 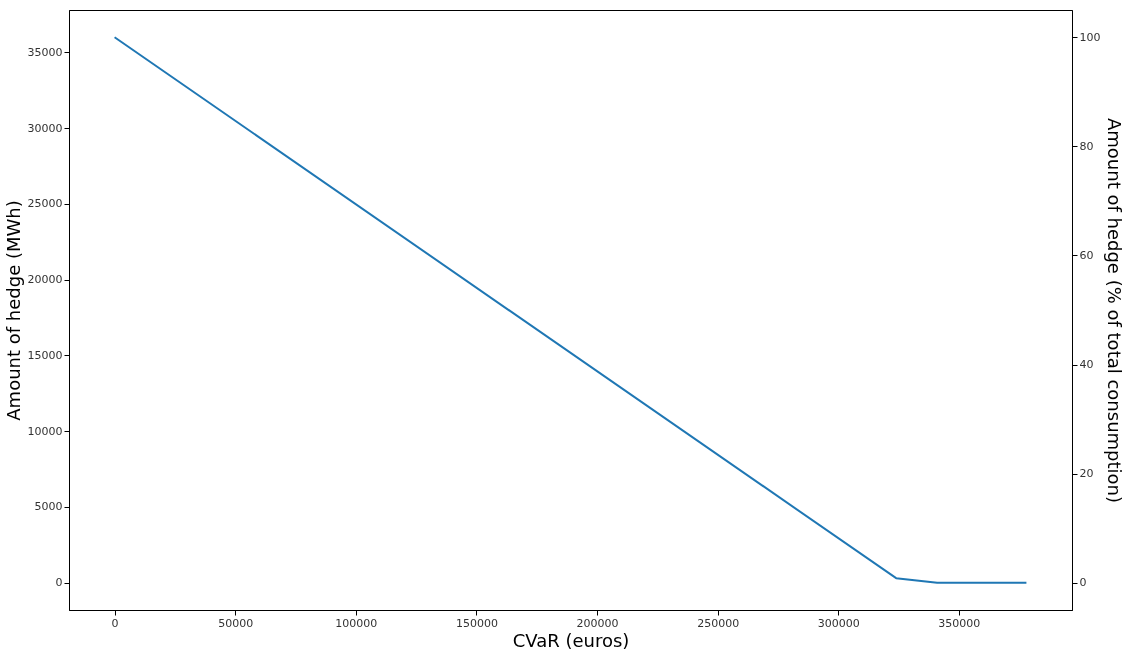 I want to click on x-tick-label: 300000, so click(x=838, y=623).